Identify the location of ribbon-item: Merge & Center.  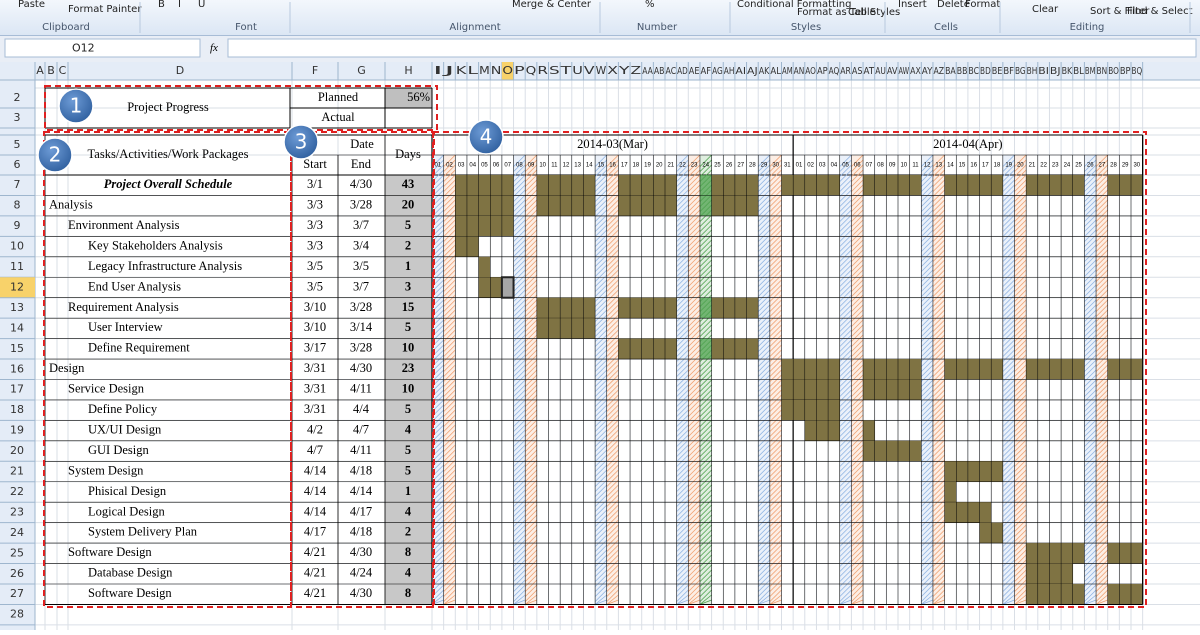
(552, 5).